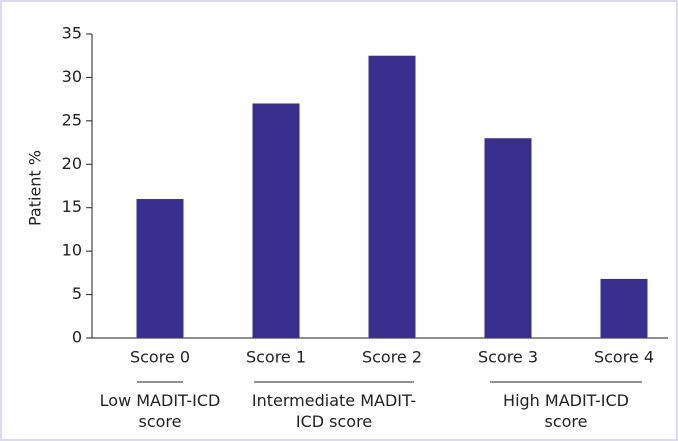  Describe the element at coordinates (160, 357) in the screenshot. I see `x-tick-label: Score 0` at that location.